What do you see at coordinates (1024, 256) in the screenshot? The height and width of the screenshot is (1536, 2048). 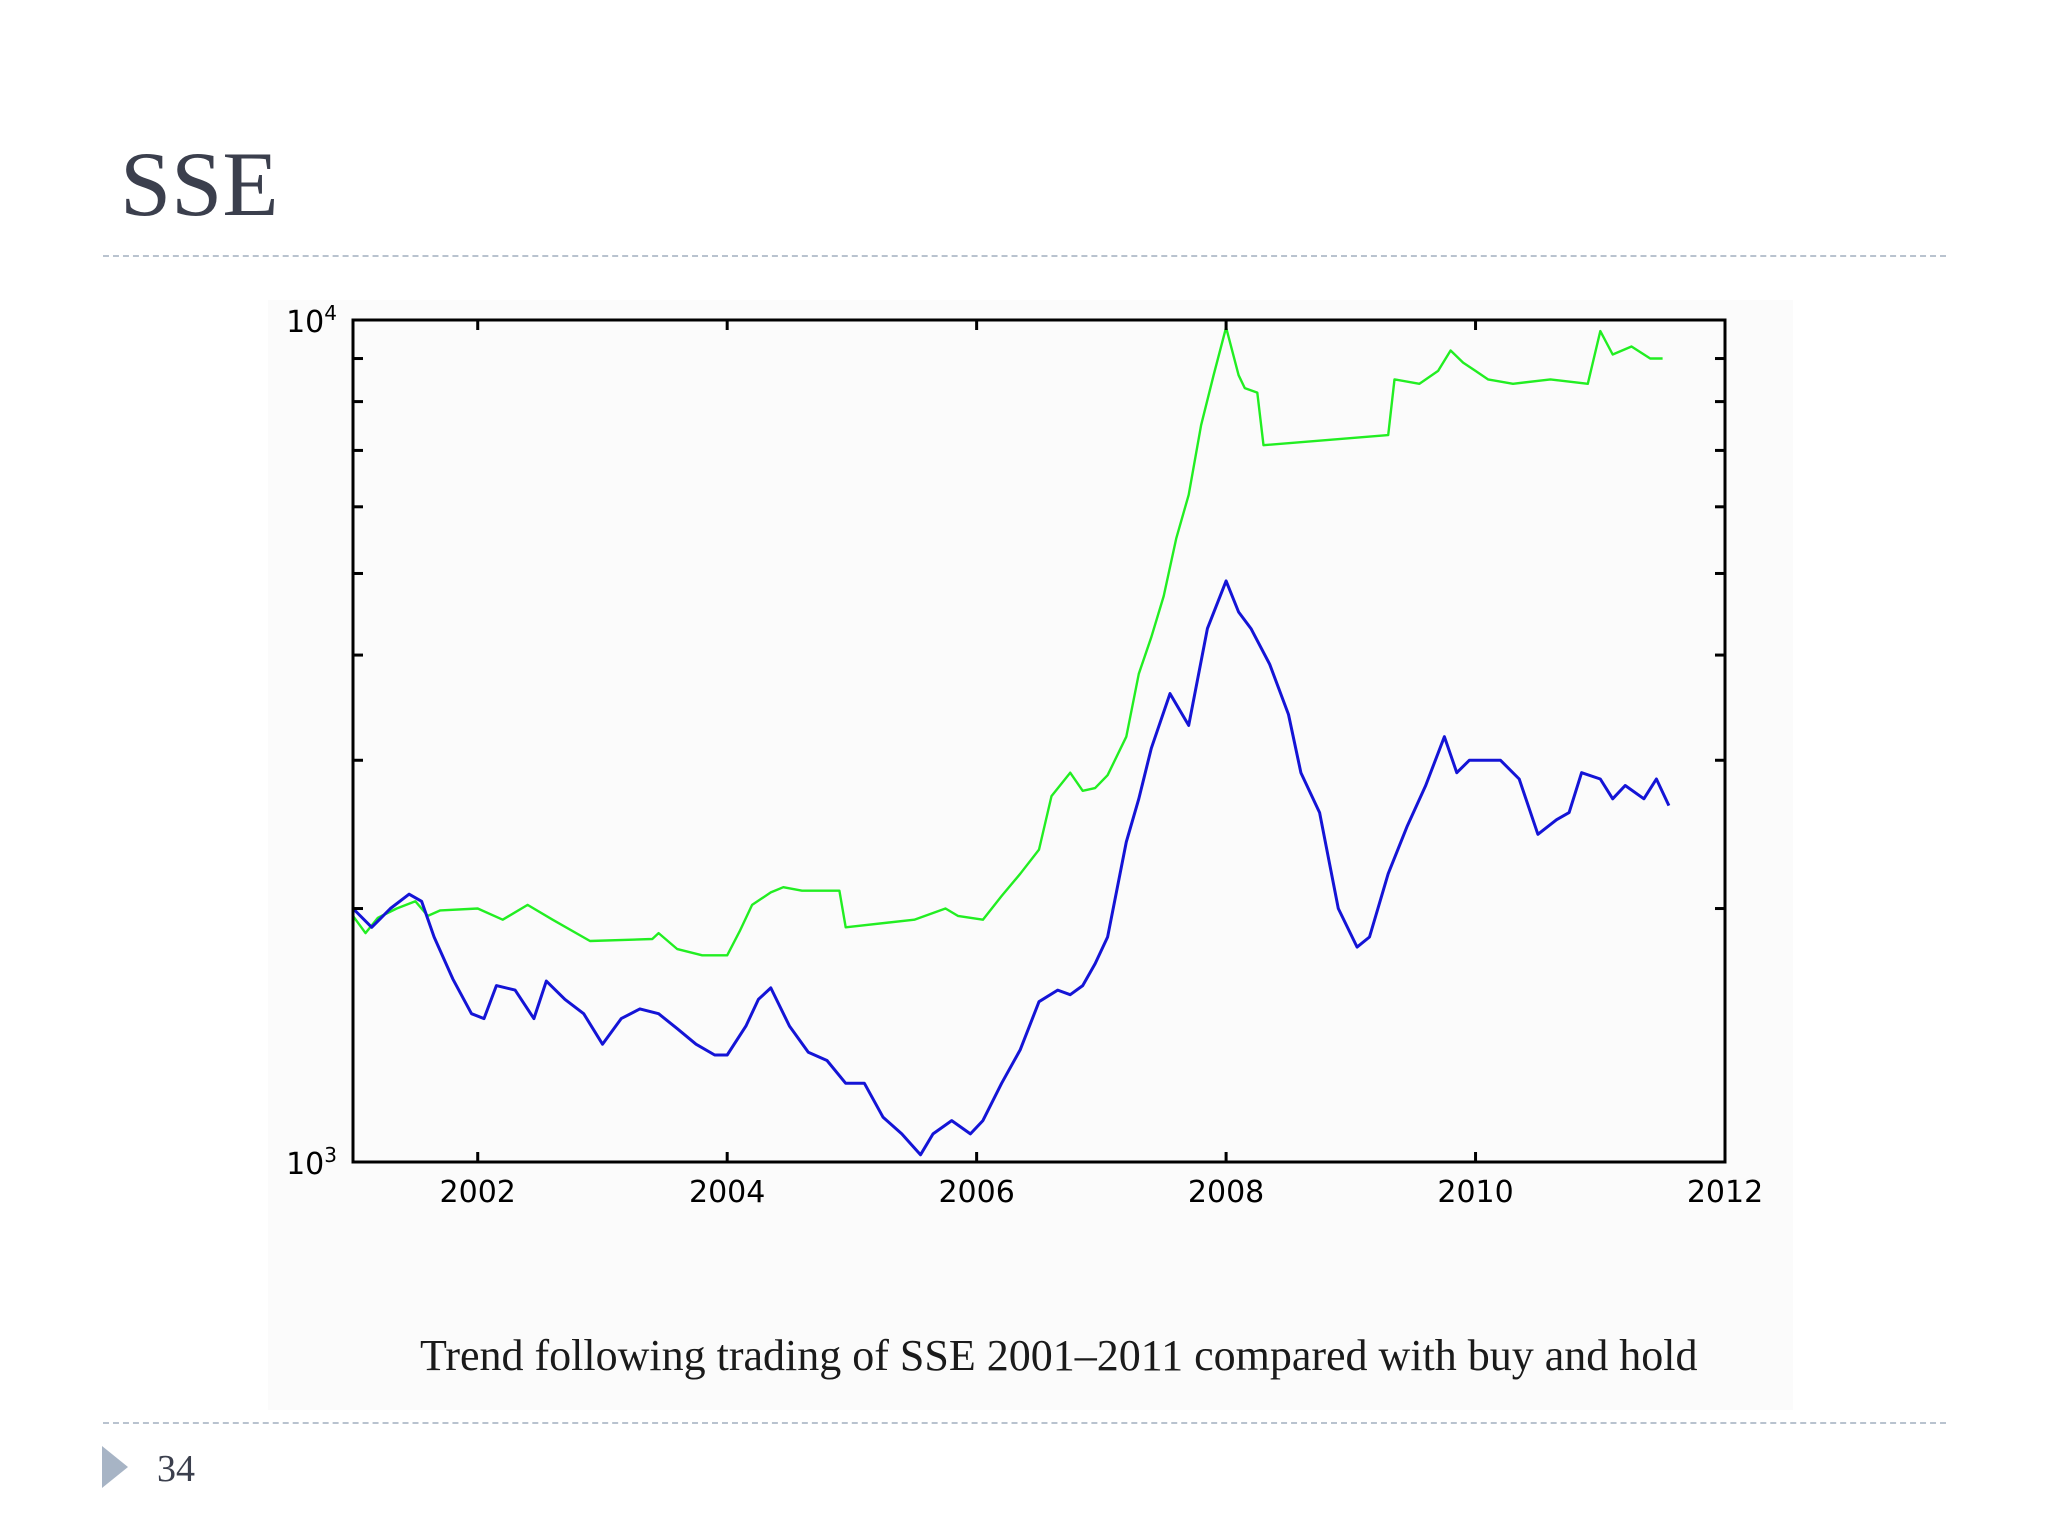 I see `title-divider` at bounding box center [1024, 256].